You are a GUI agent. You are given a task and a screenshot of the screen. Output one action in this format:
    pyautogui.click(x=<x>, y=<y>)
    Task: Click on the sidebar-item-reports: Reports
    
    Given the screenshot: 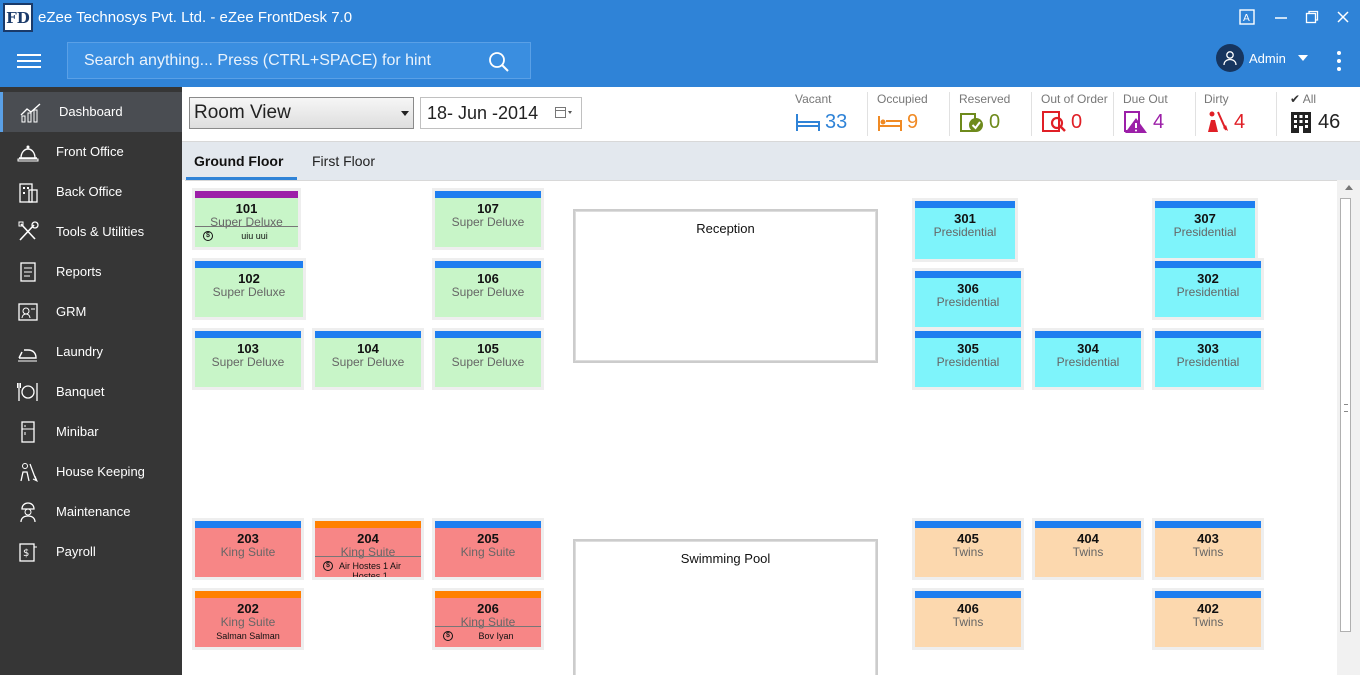 What is the action you would take?
    pyautogui.click(x=91, y=272)
    